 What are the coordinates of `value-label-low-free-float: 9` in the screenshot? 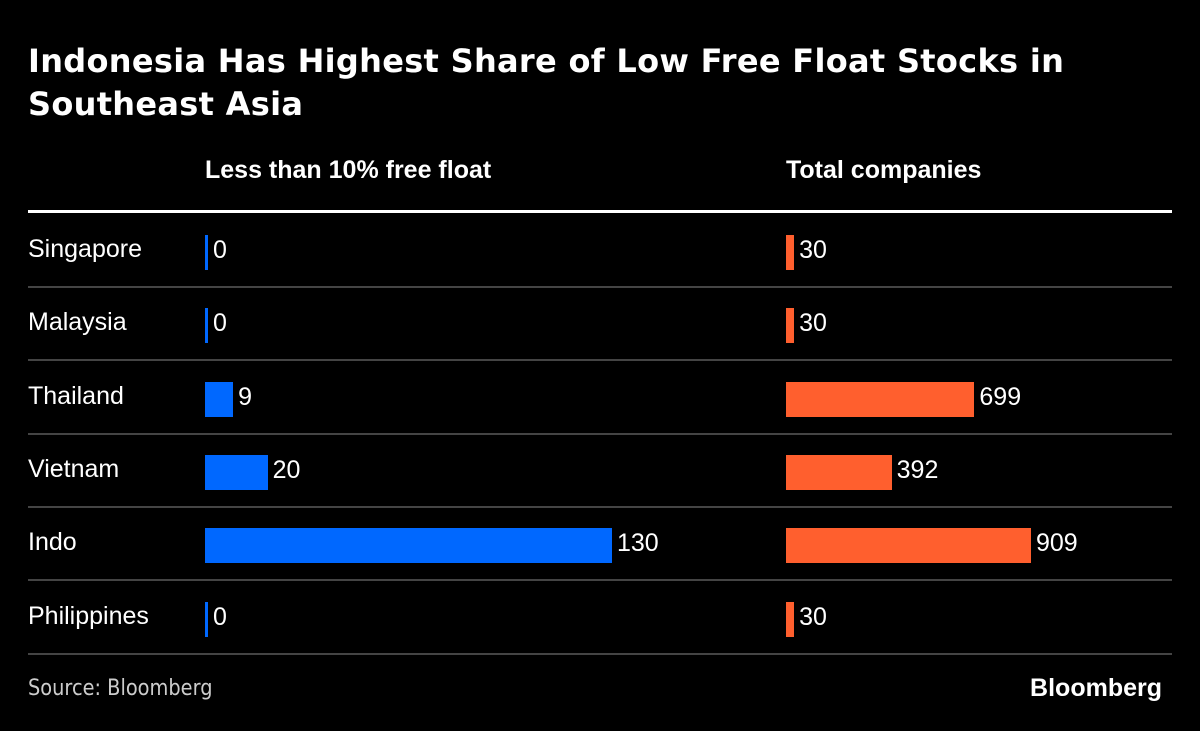 It's located at (245, 396).